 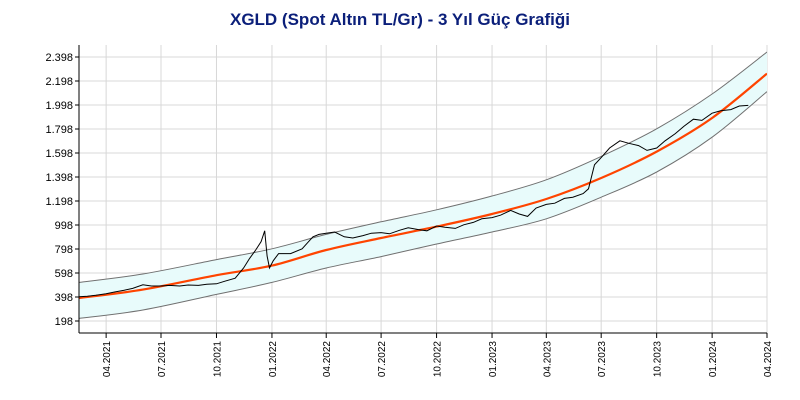 What do you see at coordinates (64, 226) in the screenshot?
I see `y-tick-label: 998` at bounding box center [64, 226].